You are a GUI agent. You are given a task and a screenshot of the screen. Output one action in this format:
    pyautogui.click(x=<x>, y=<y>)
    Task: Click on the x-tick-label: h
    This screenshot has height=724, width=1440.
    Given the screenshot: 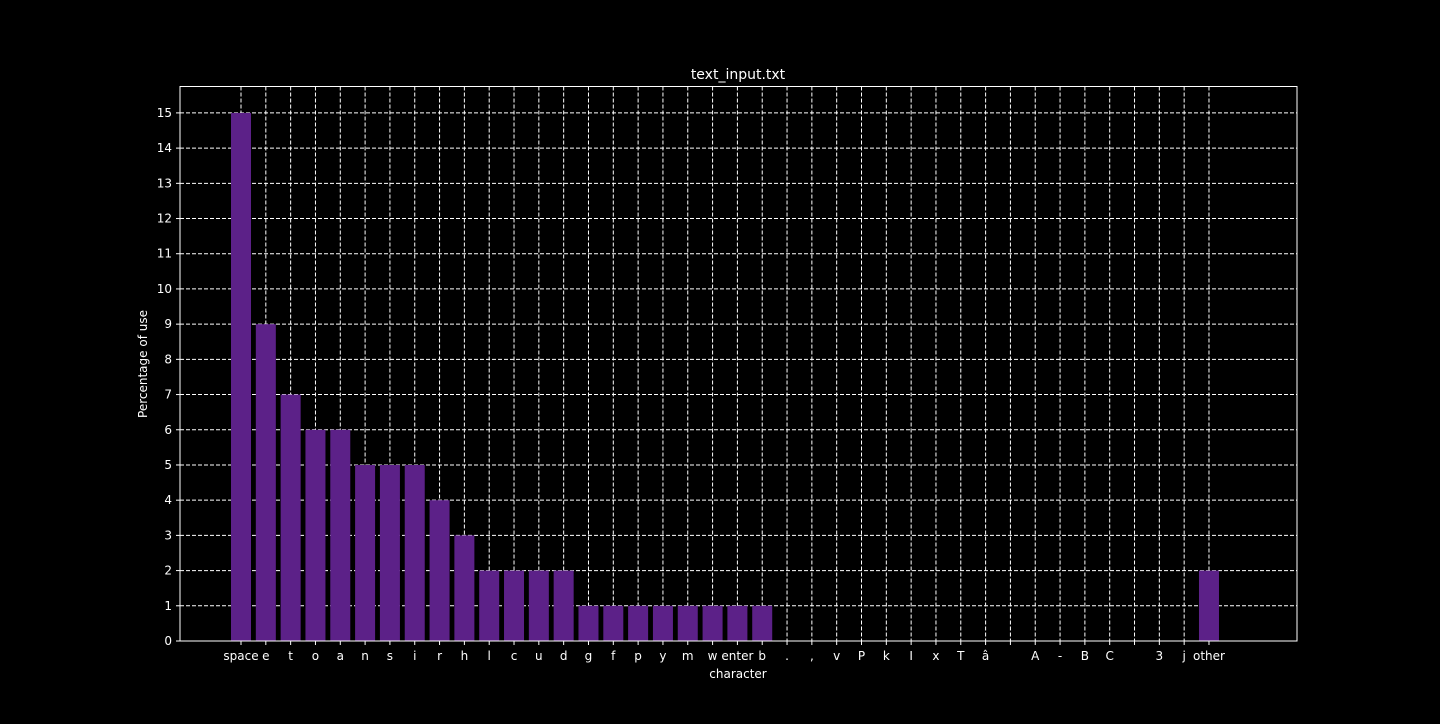 What is the action you would take?
    pyautogui.click(x=465, y=656)
    